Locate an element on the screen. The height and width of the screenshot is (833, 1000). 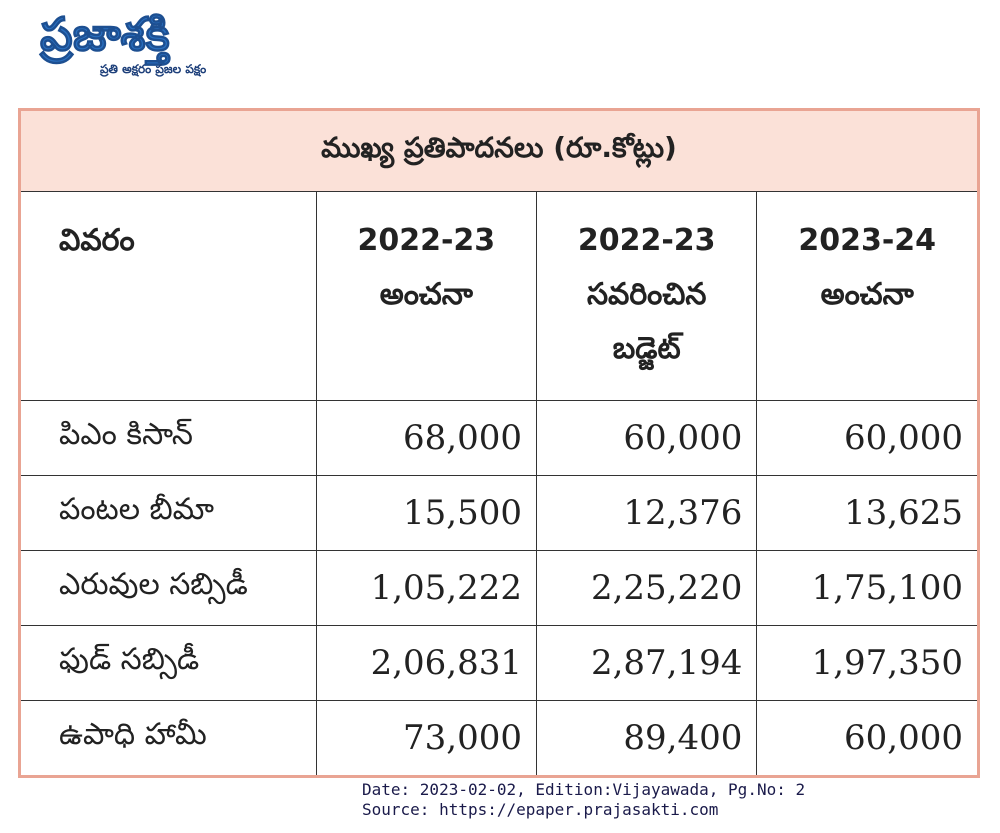
table-row: పిఎం కిసాన్ 68,000 60,000 60,000 is located at coordinates (499, 438).